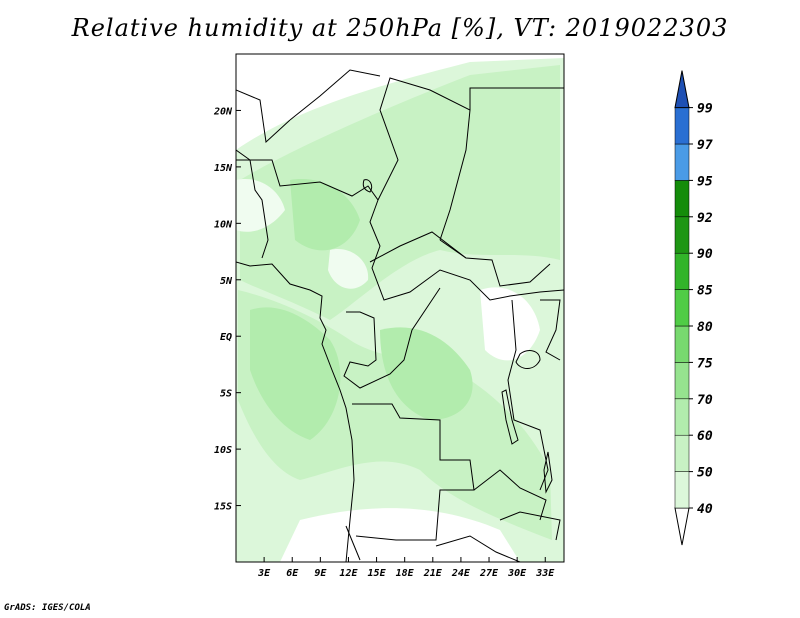 This screenshot has width=800, height=618. Describe the element at coordinates (227, 309) in the screenshot. I see `y-axis: 20N 15N 10N 5N EQ 5S 10S 15S` at that location.